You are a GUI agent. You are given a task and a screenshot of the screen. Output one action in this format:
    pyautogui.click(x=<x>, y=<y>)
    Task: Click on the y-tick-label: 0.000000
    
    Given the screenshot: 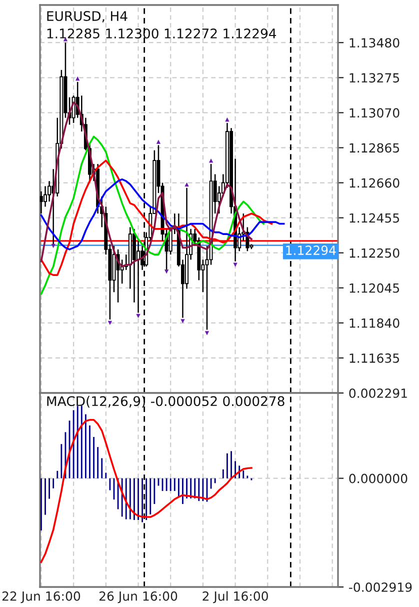 What is the action you would take?
    pyautogui.click(x=378, y=479)
    